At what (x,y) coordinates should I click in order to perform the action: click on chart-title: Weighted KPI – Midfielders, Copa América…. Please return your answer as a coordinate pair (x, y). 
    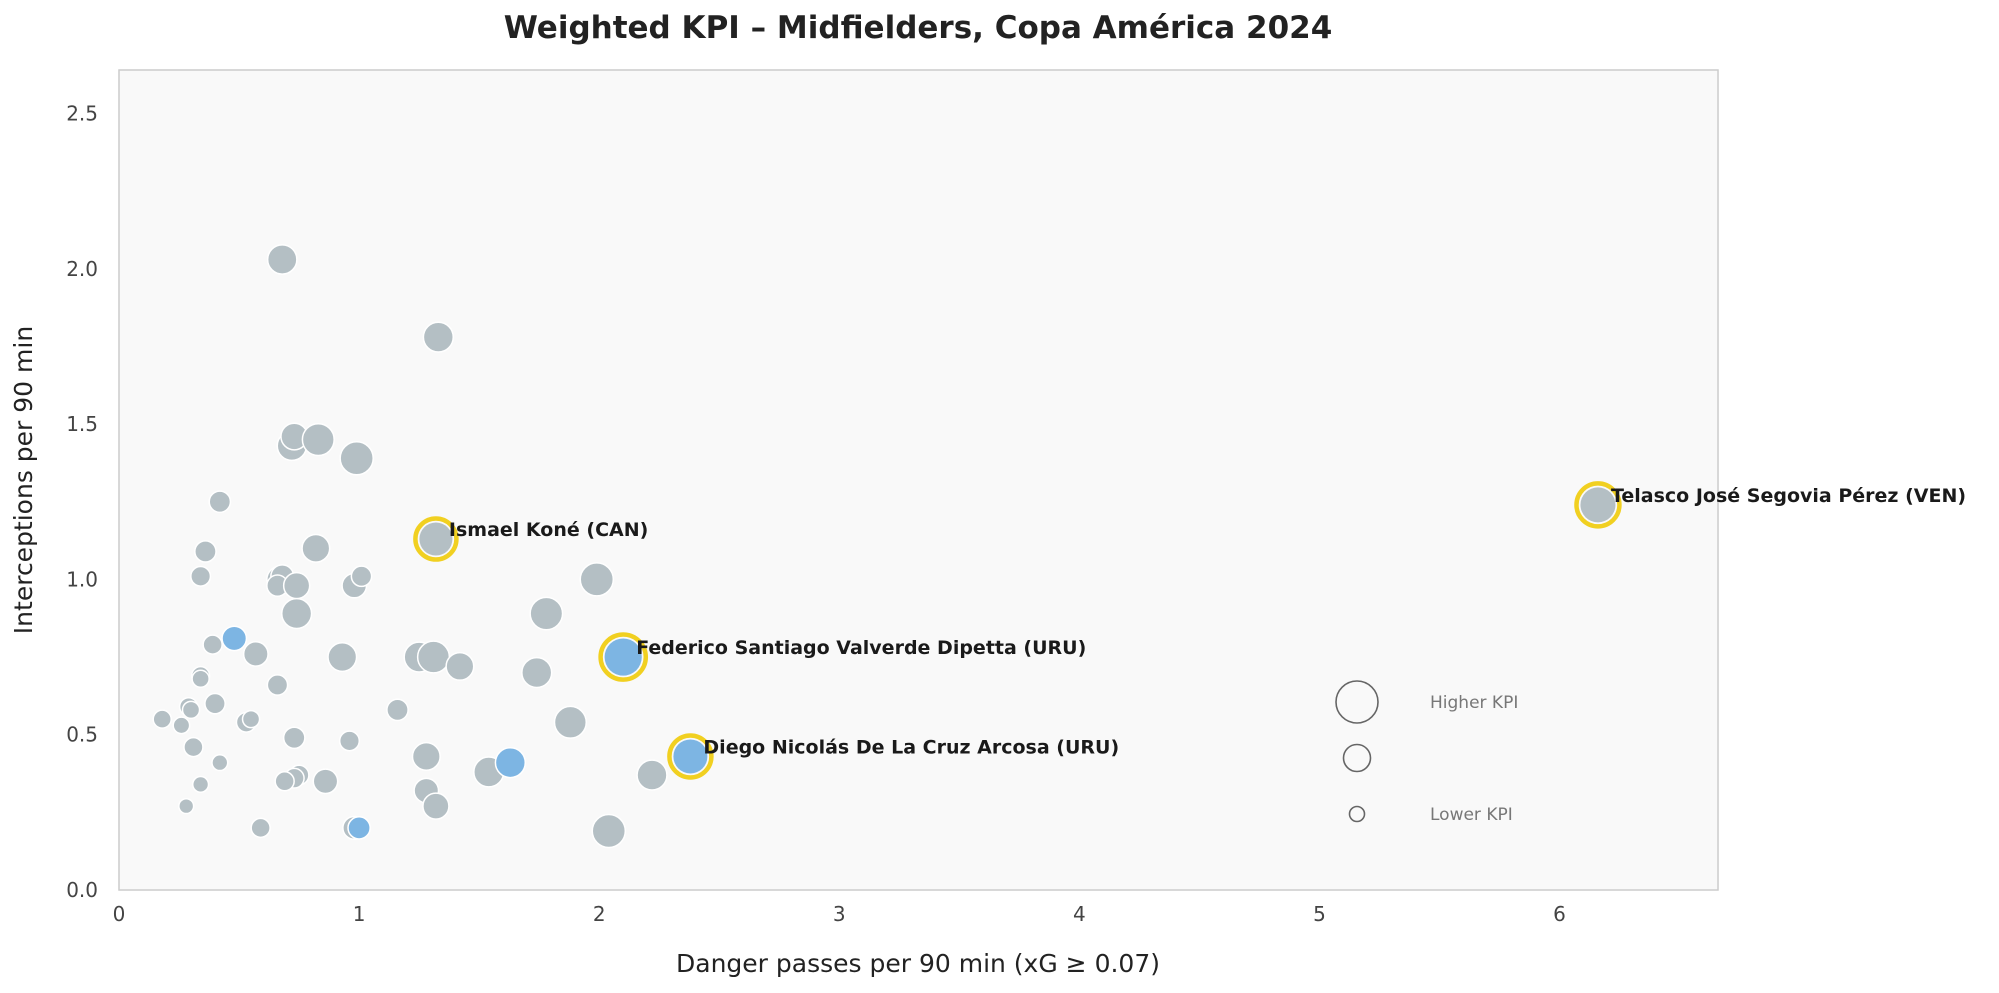
    Looking at the image, I should click on (918, 28).